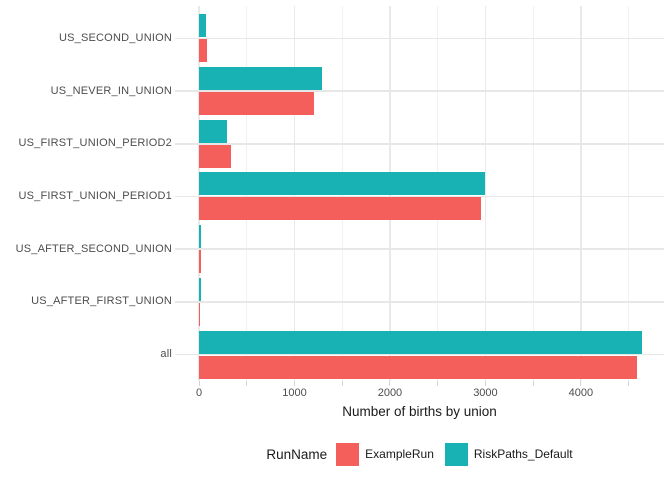 This screenshot has height=480, width=672. I want to click on bar-examplerun-us-first-union-period1, so click(340, 209).